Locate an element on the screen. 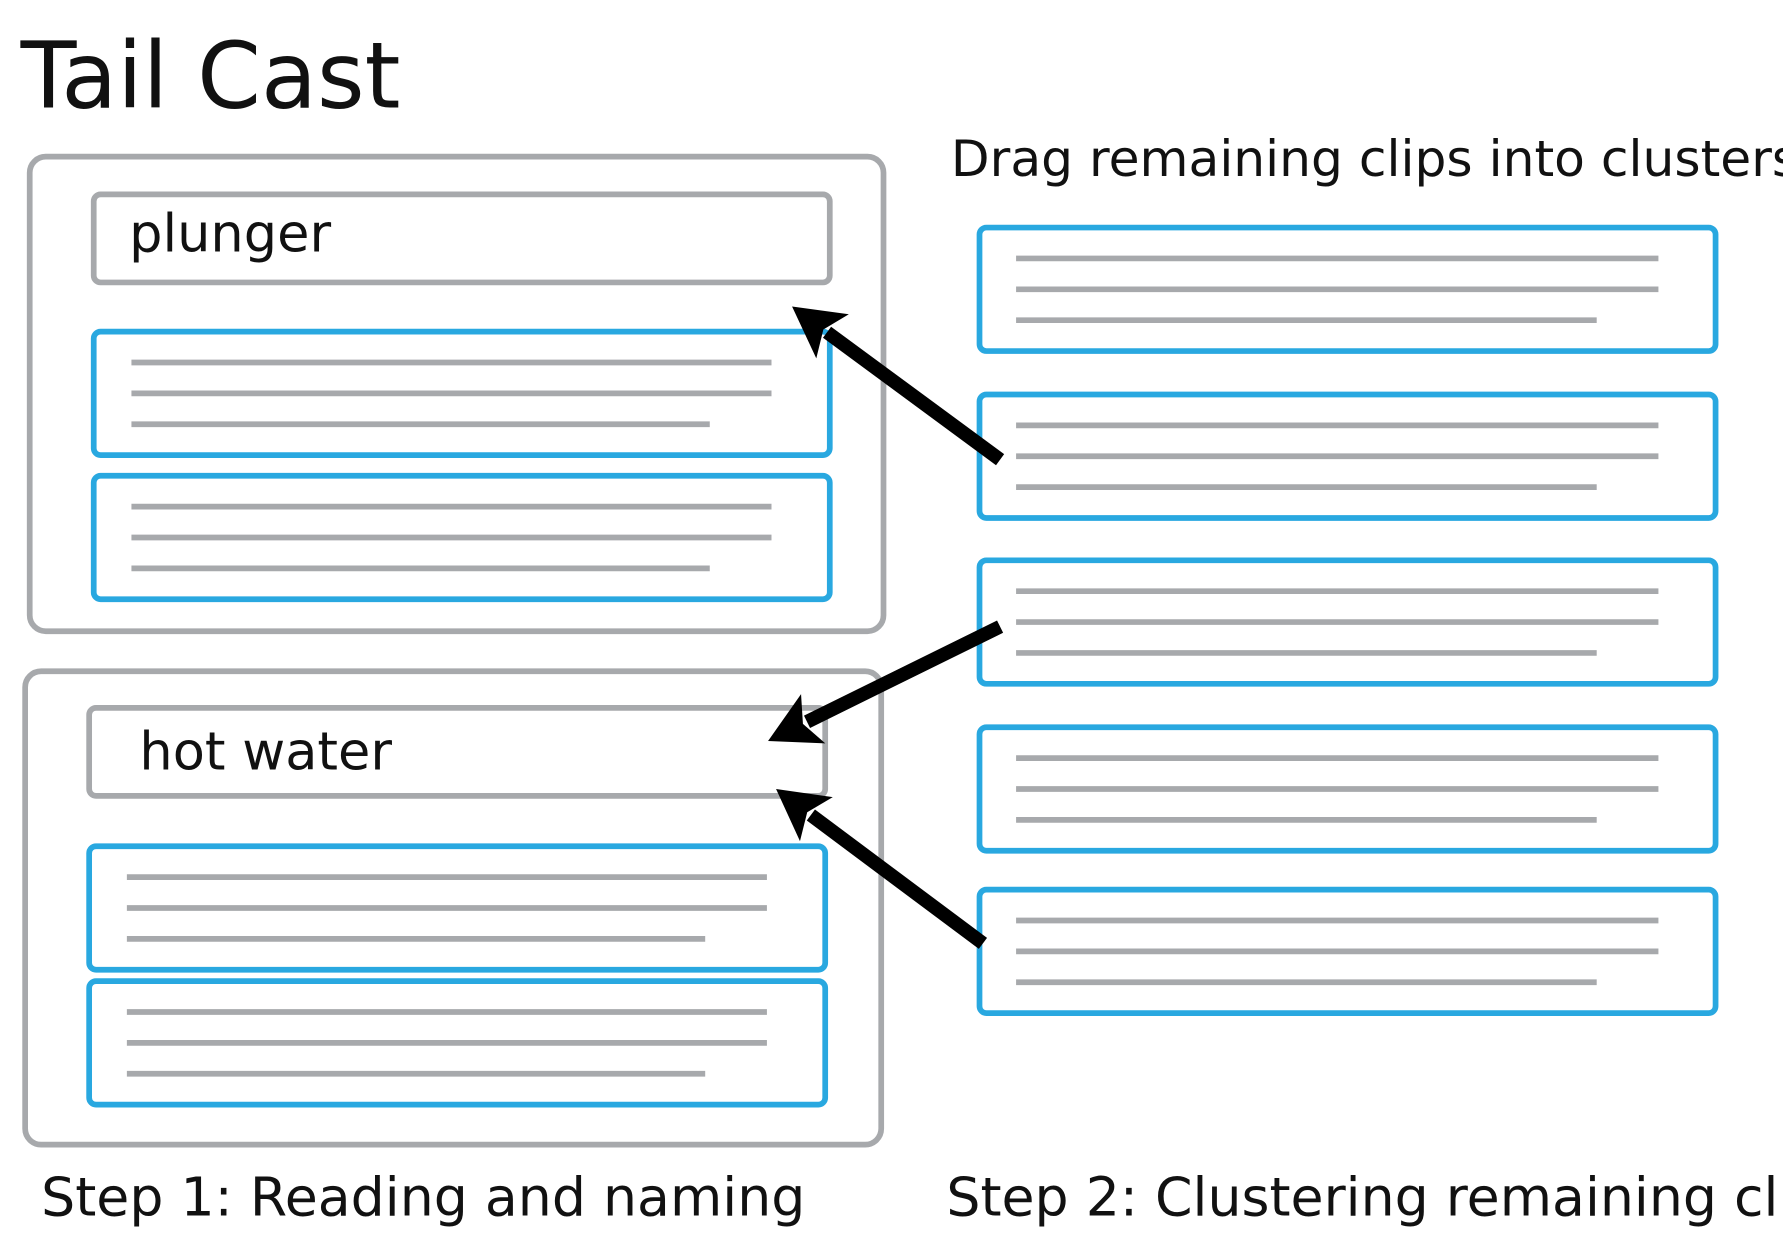 The image size is (1783, 1235). step-caption: Step 2: Clustering remaining clips is located at coordinates (1364, 1197).